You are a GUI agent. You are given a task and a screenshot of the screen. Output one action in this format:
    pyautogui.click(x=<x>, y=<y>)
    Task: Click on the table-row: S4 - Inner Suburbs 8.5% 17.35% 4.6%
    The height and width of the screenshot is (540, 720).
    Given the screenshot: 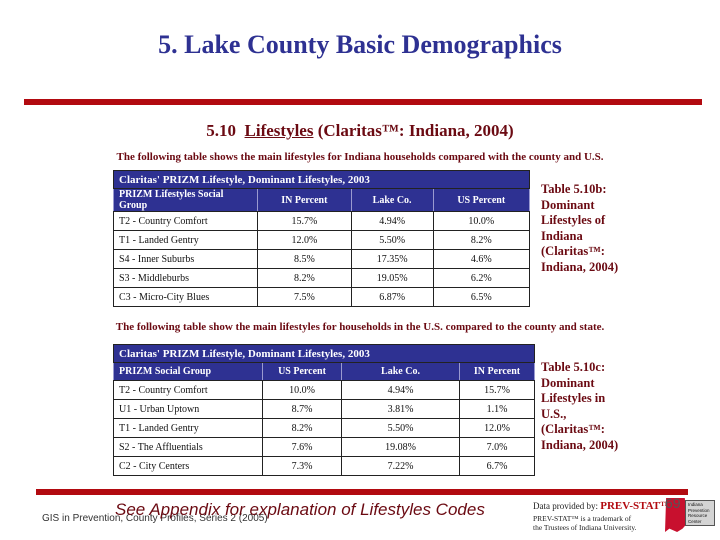 What is the action you would take?
    pyautogui.click(x=322, y=259)
    